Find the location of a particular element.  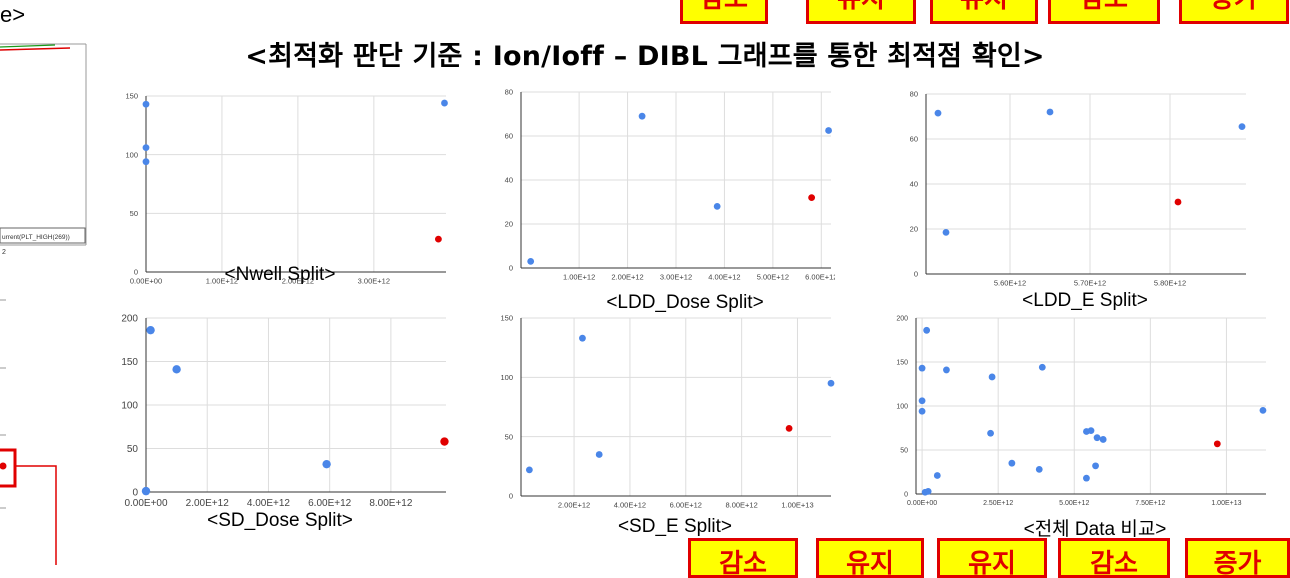

x-tick-label: 3.00E+12 is located at coordinates (374, 281).